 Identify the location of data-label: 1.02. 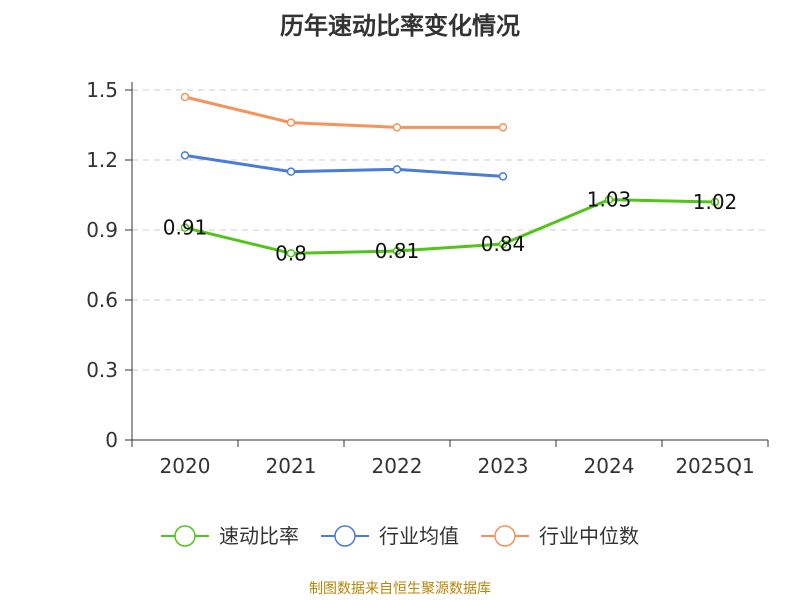
(715, 202).